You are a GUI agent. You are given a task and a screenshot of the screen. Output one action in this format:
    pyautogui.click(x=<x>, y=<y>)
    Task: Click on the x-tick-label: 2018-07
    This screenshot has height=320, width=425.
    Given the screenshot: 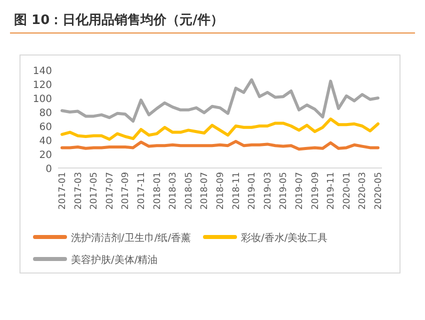 What is the action you would take?
    pyautogui.click(x=205, y=191)
    